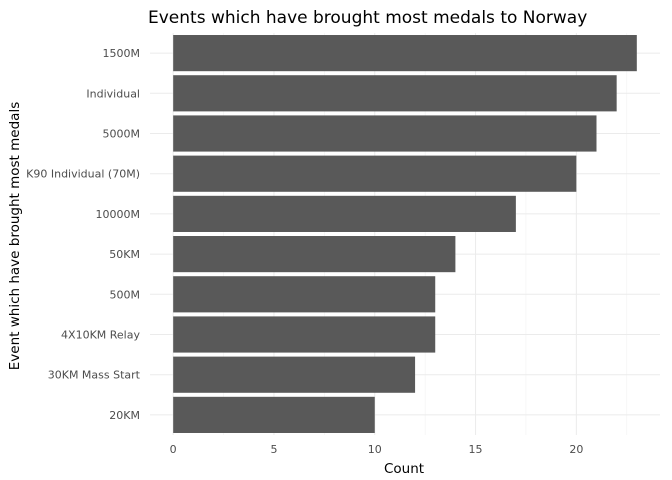 Image resolution: width=672 pixels, height=480 pixels. Describe the element at coordinates (576, 449) in the screenshot. I see `x-tick-label: 20` at that location.